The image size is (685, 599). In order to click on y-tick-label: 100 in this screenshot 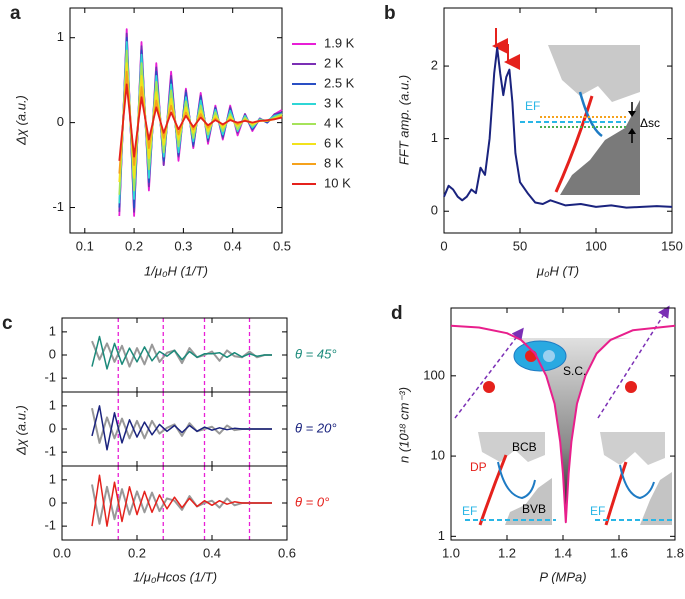, I will do `click(434, 374)`.